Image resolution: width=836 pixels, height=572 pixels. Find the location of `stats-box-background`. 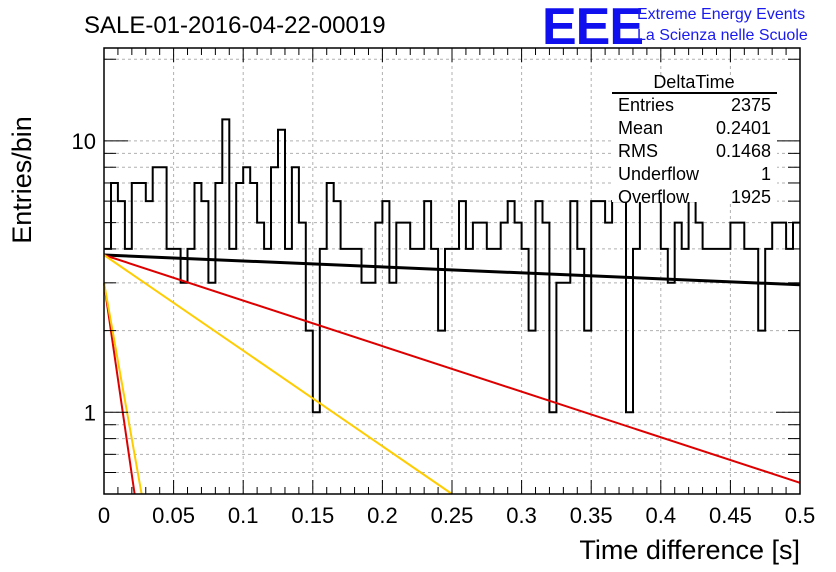

stats-box-background is located at coordinates (694, 140).